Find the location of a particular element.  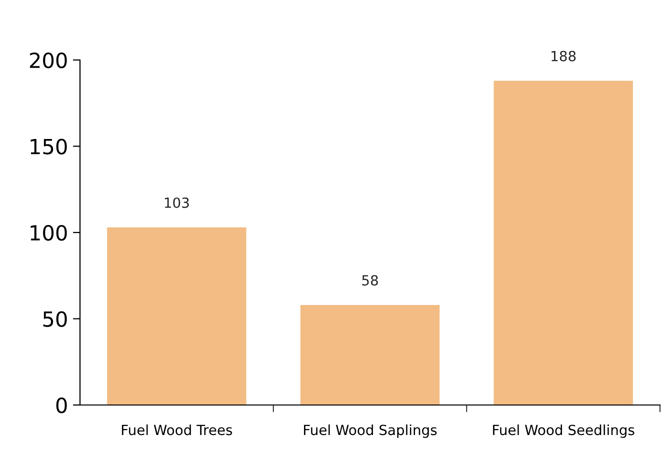

x-tick-label: Fuel Wood Trees is located at coordinates (177, 430).